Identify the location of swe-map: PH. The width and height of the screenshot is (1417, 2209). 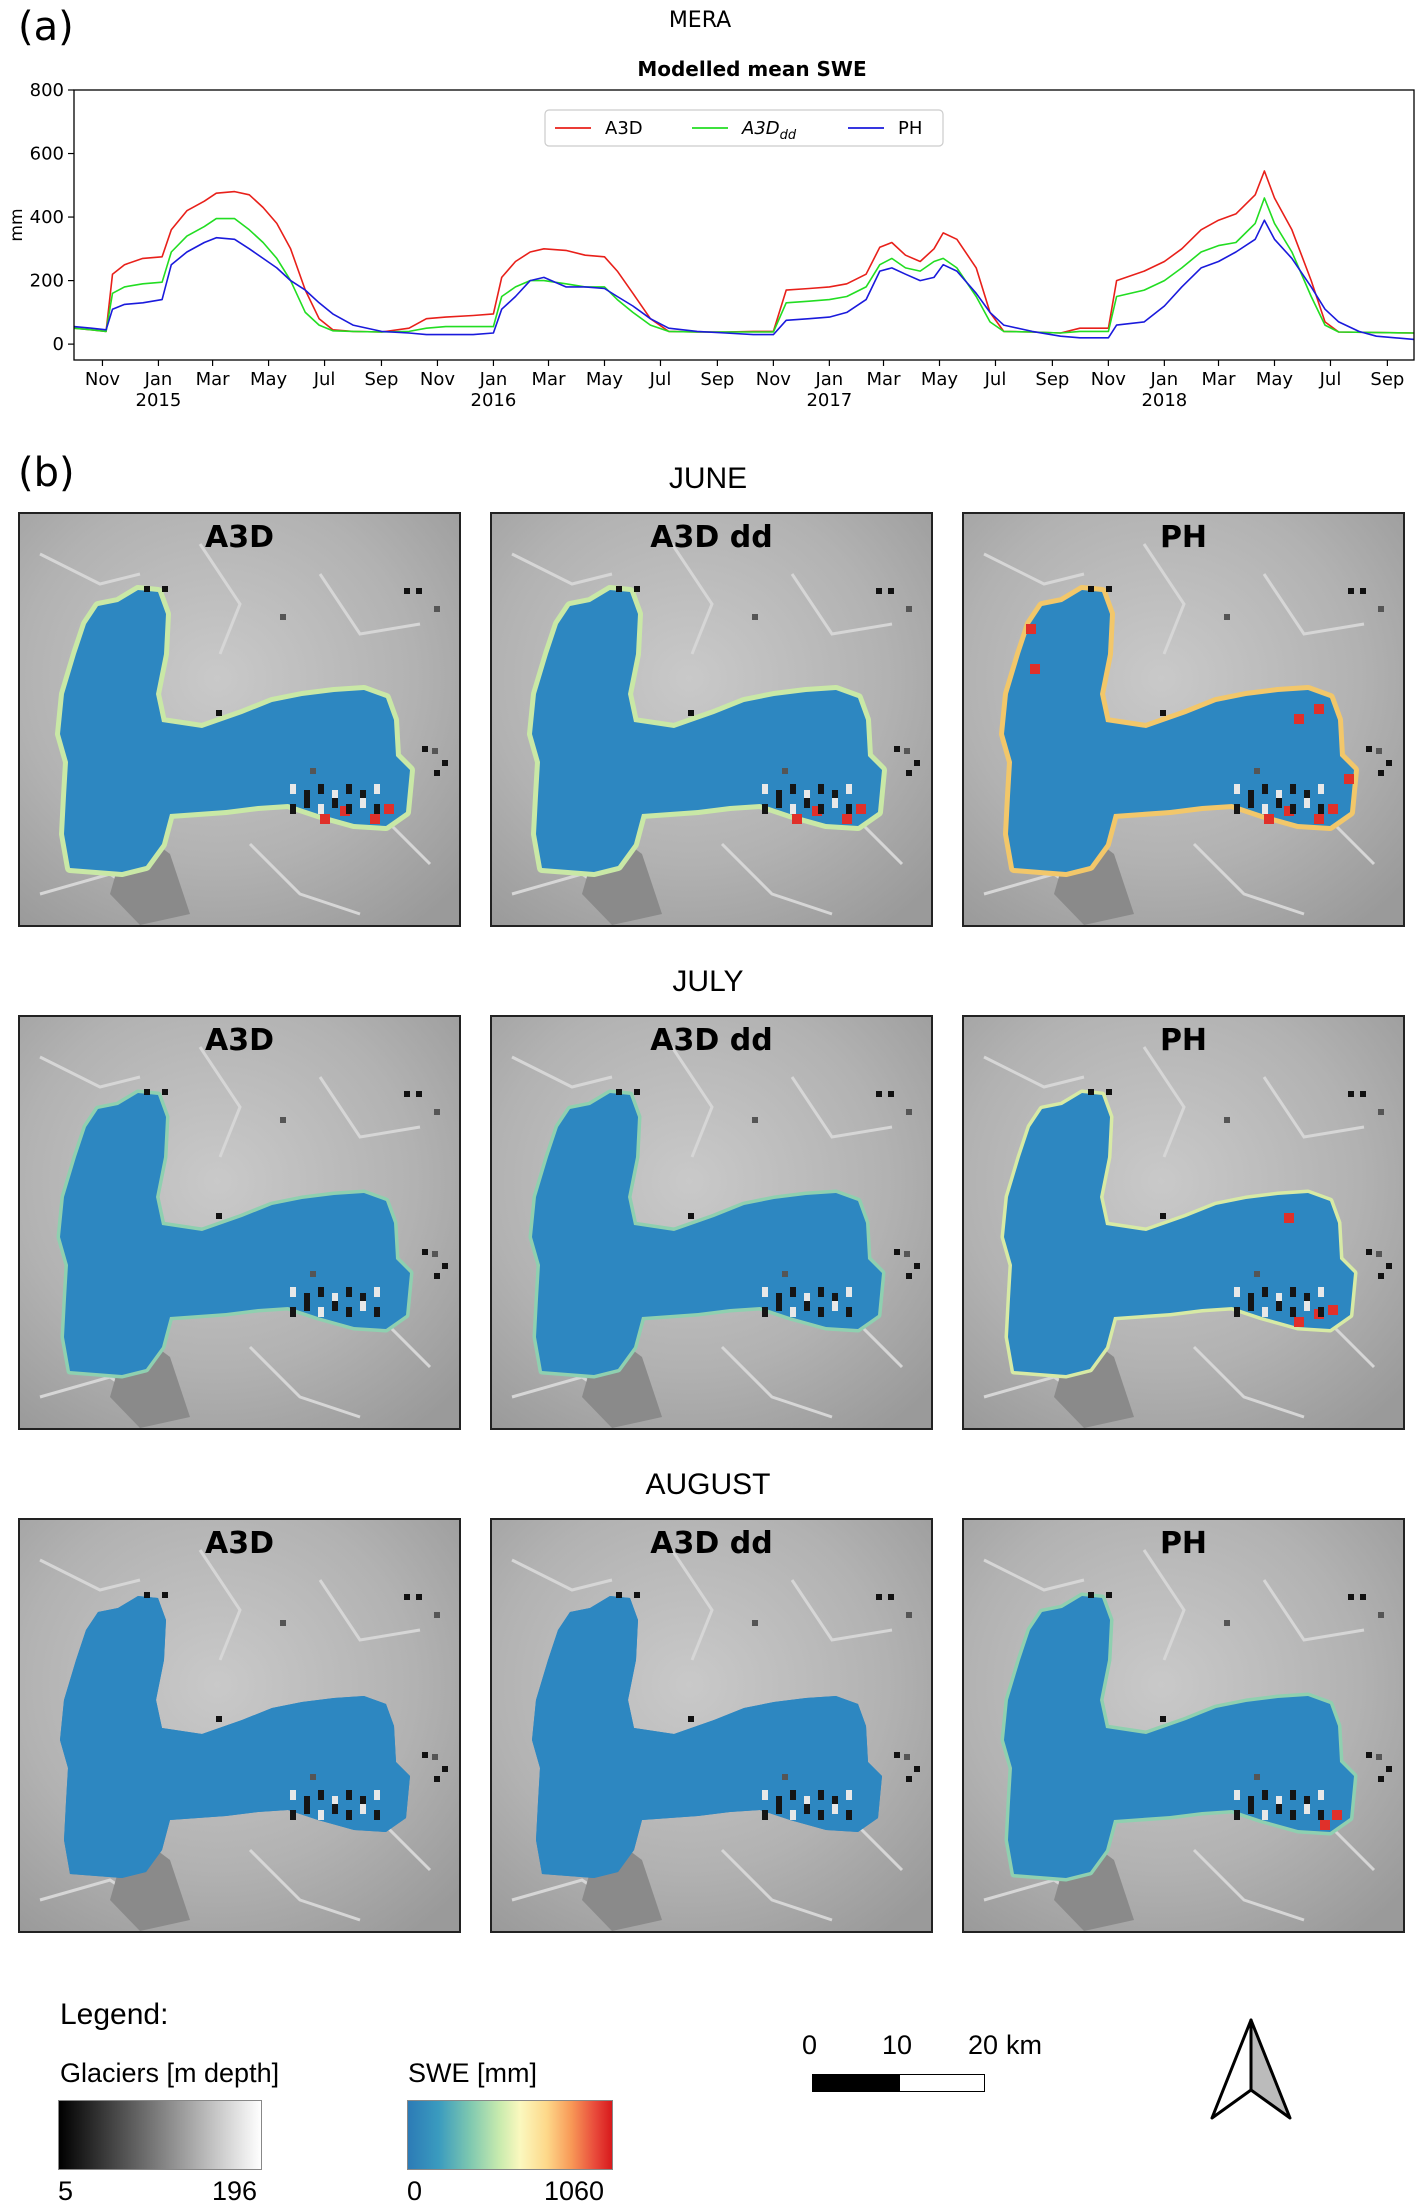
(1183, 1222).